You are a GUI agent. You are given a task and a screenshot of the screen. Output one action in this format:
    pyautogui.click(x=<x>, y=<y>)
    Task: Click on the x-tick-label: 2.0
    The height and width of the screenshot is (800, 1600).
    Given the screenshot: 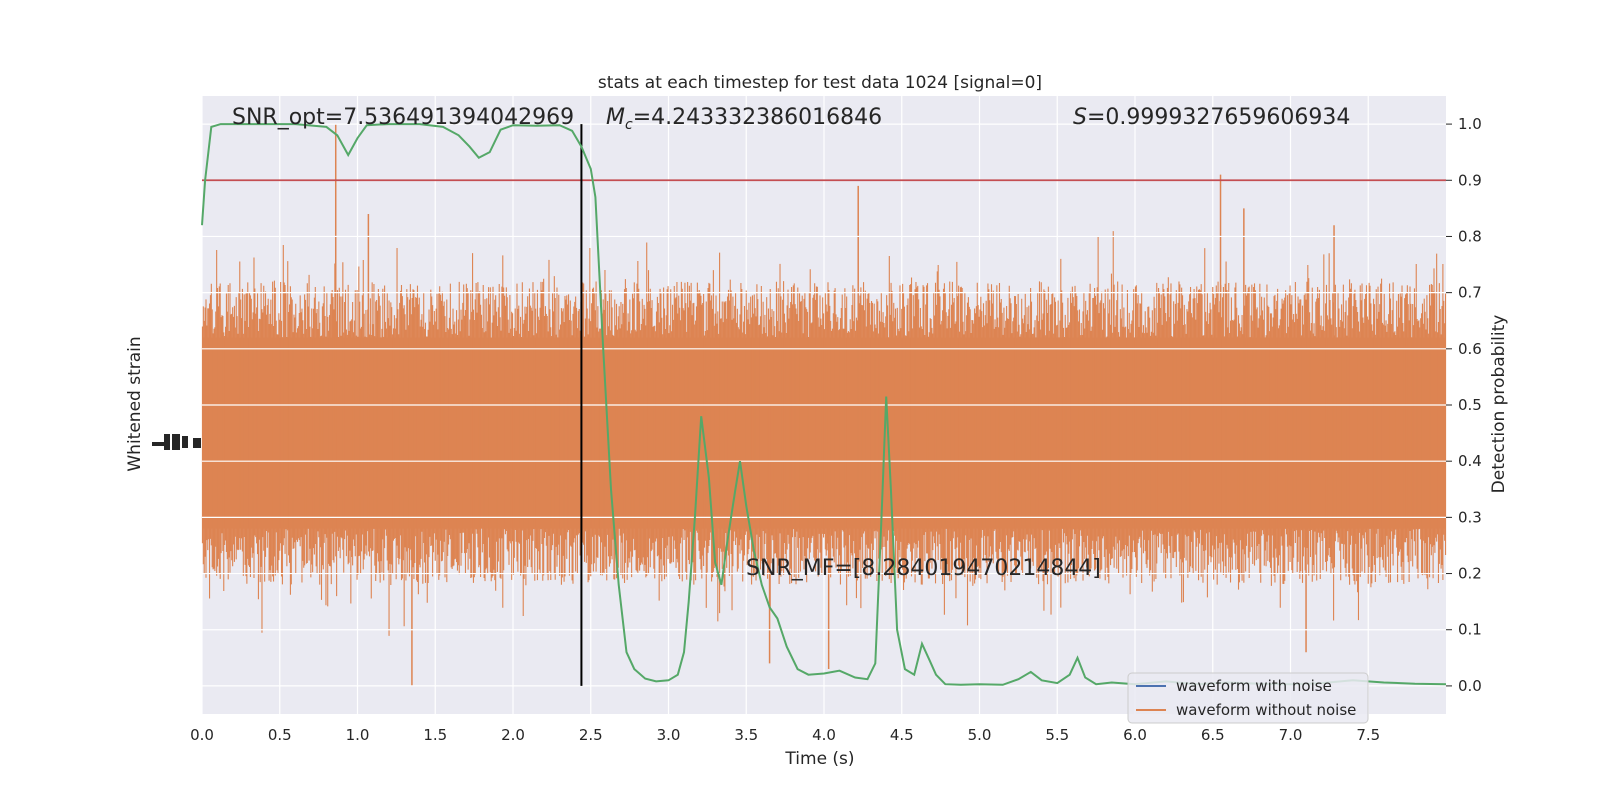 What is the action you would take?
    pyautogui.click(x=513, y=735)
    